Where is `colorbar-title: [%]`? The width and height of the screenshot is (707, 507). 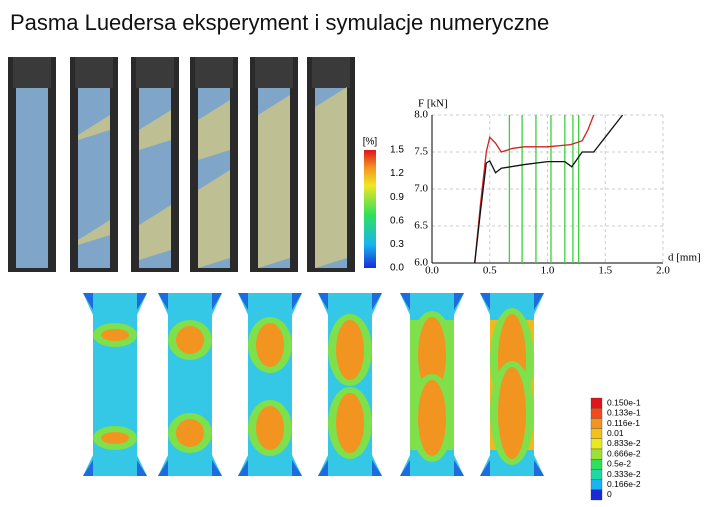 colorbar-title: [%] is located at coordinates (370, 142).